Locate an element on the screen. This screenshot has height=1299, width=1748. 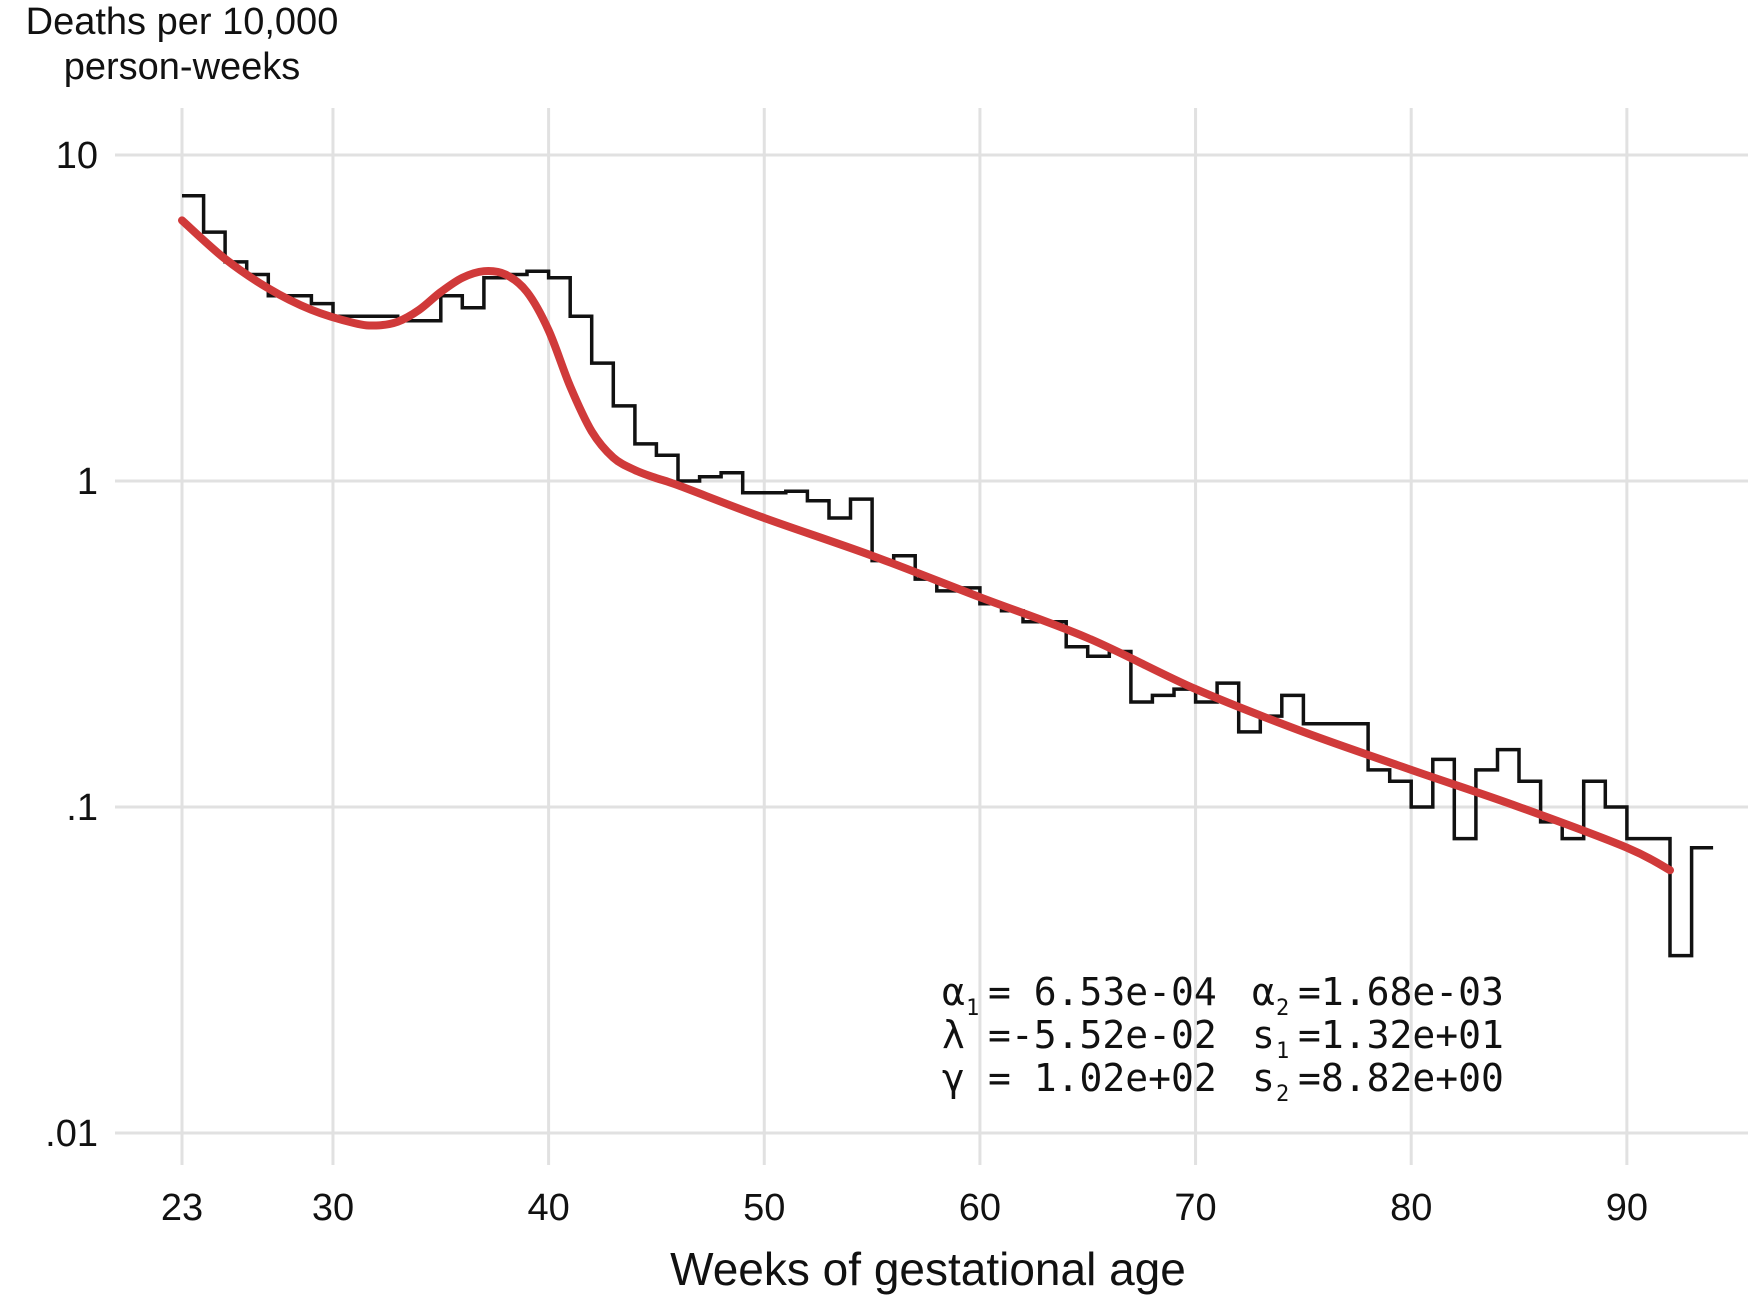
y-axis-title: Deaths per 10,000 person-weeks is located at coordinates (182, 44).